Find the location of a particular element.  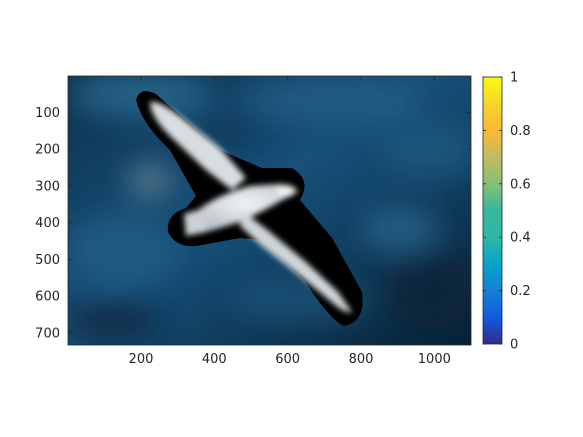

x-tick-label: 200 is located at coordinates (141, 359).